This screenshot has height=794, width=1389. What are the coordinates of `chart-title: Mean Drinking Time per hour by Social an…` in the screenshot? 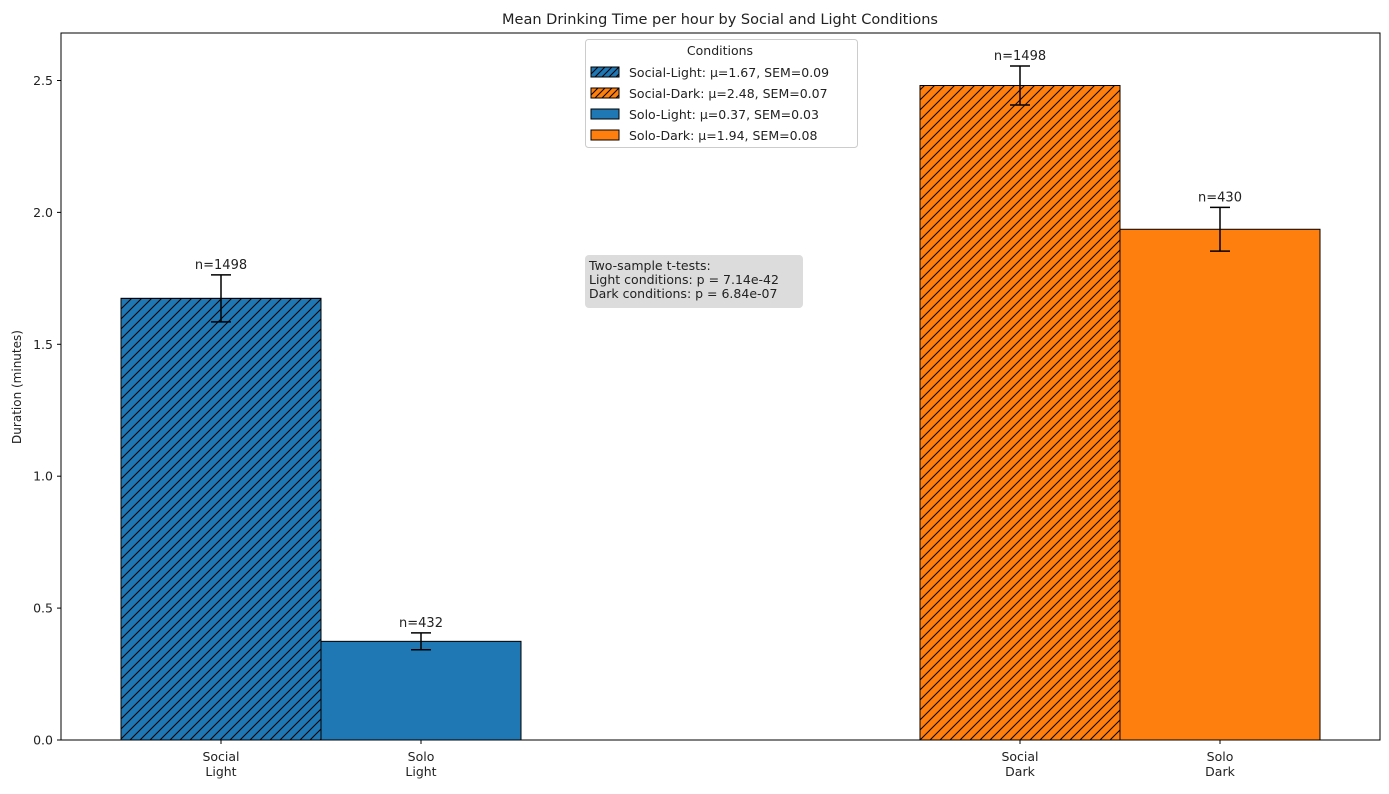 It's located at (720, 20).